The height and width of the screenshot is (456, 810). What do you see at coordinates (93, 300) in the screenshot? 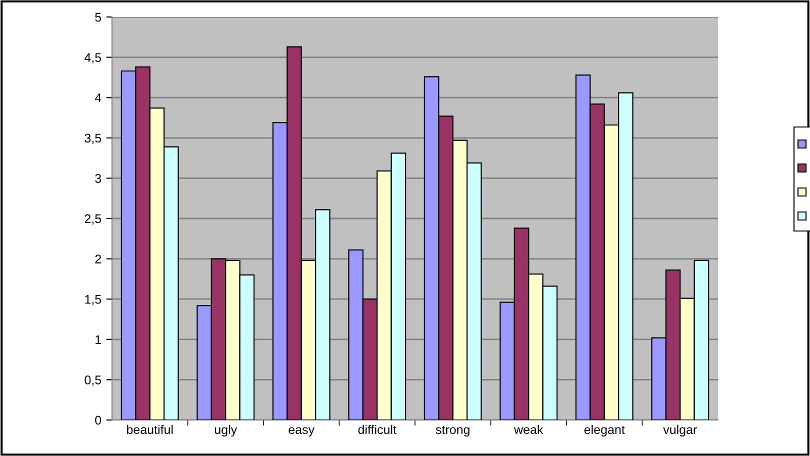
I see `y-tick-label: 1,5` at bounding box center [93, 300].